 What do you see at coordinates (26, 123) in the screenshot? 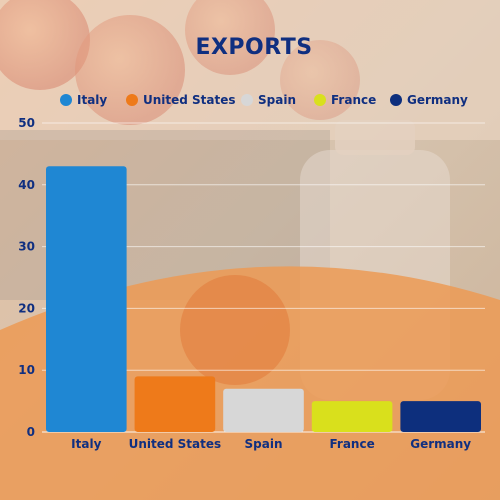
I see `y-tick-label: 50` at bounding box center [26, 123].